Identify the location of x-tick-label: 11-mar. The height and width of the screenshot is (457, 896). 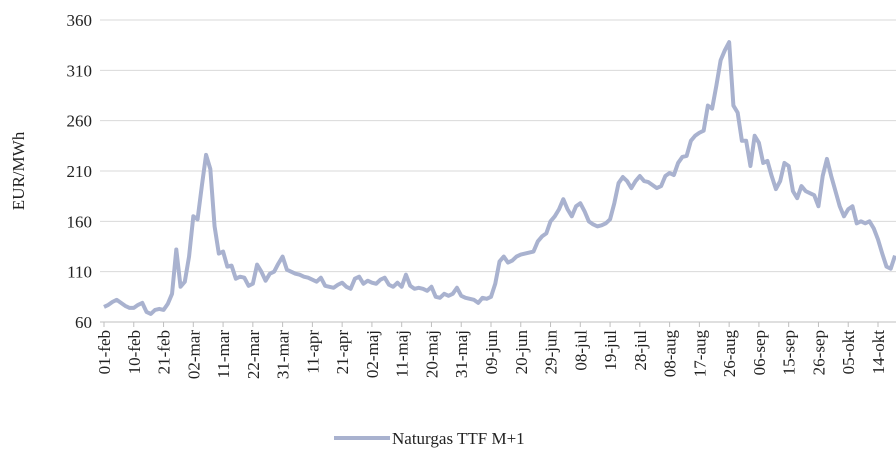
(223, 354).